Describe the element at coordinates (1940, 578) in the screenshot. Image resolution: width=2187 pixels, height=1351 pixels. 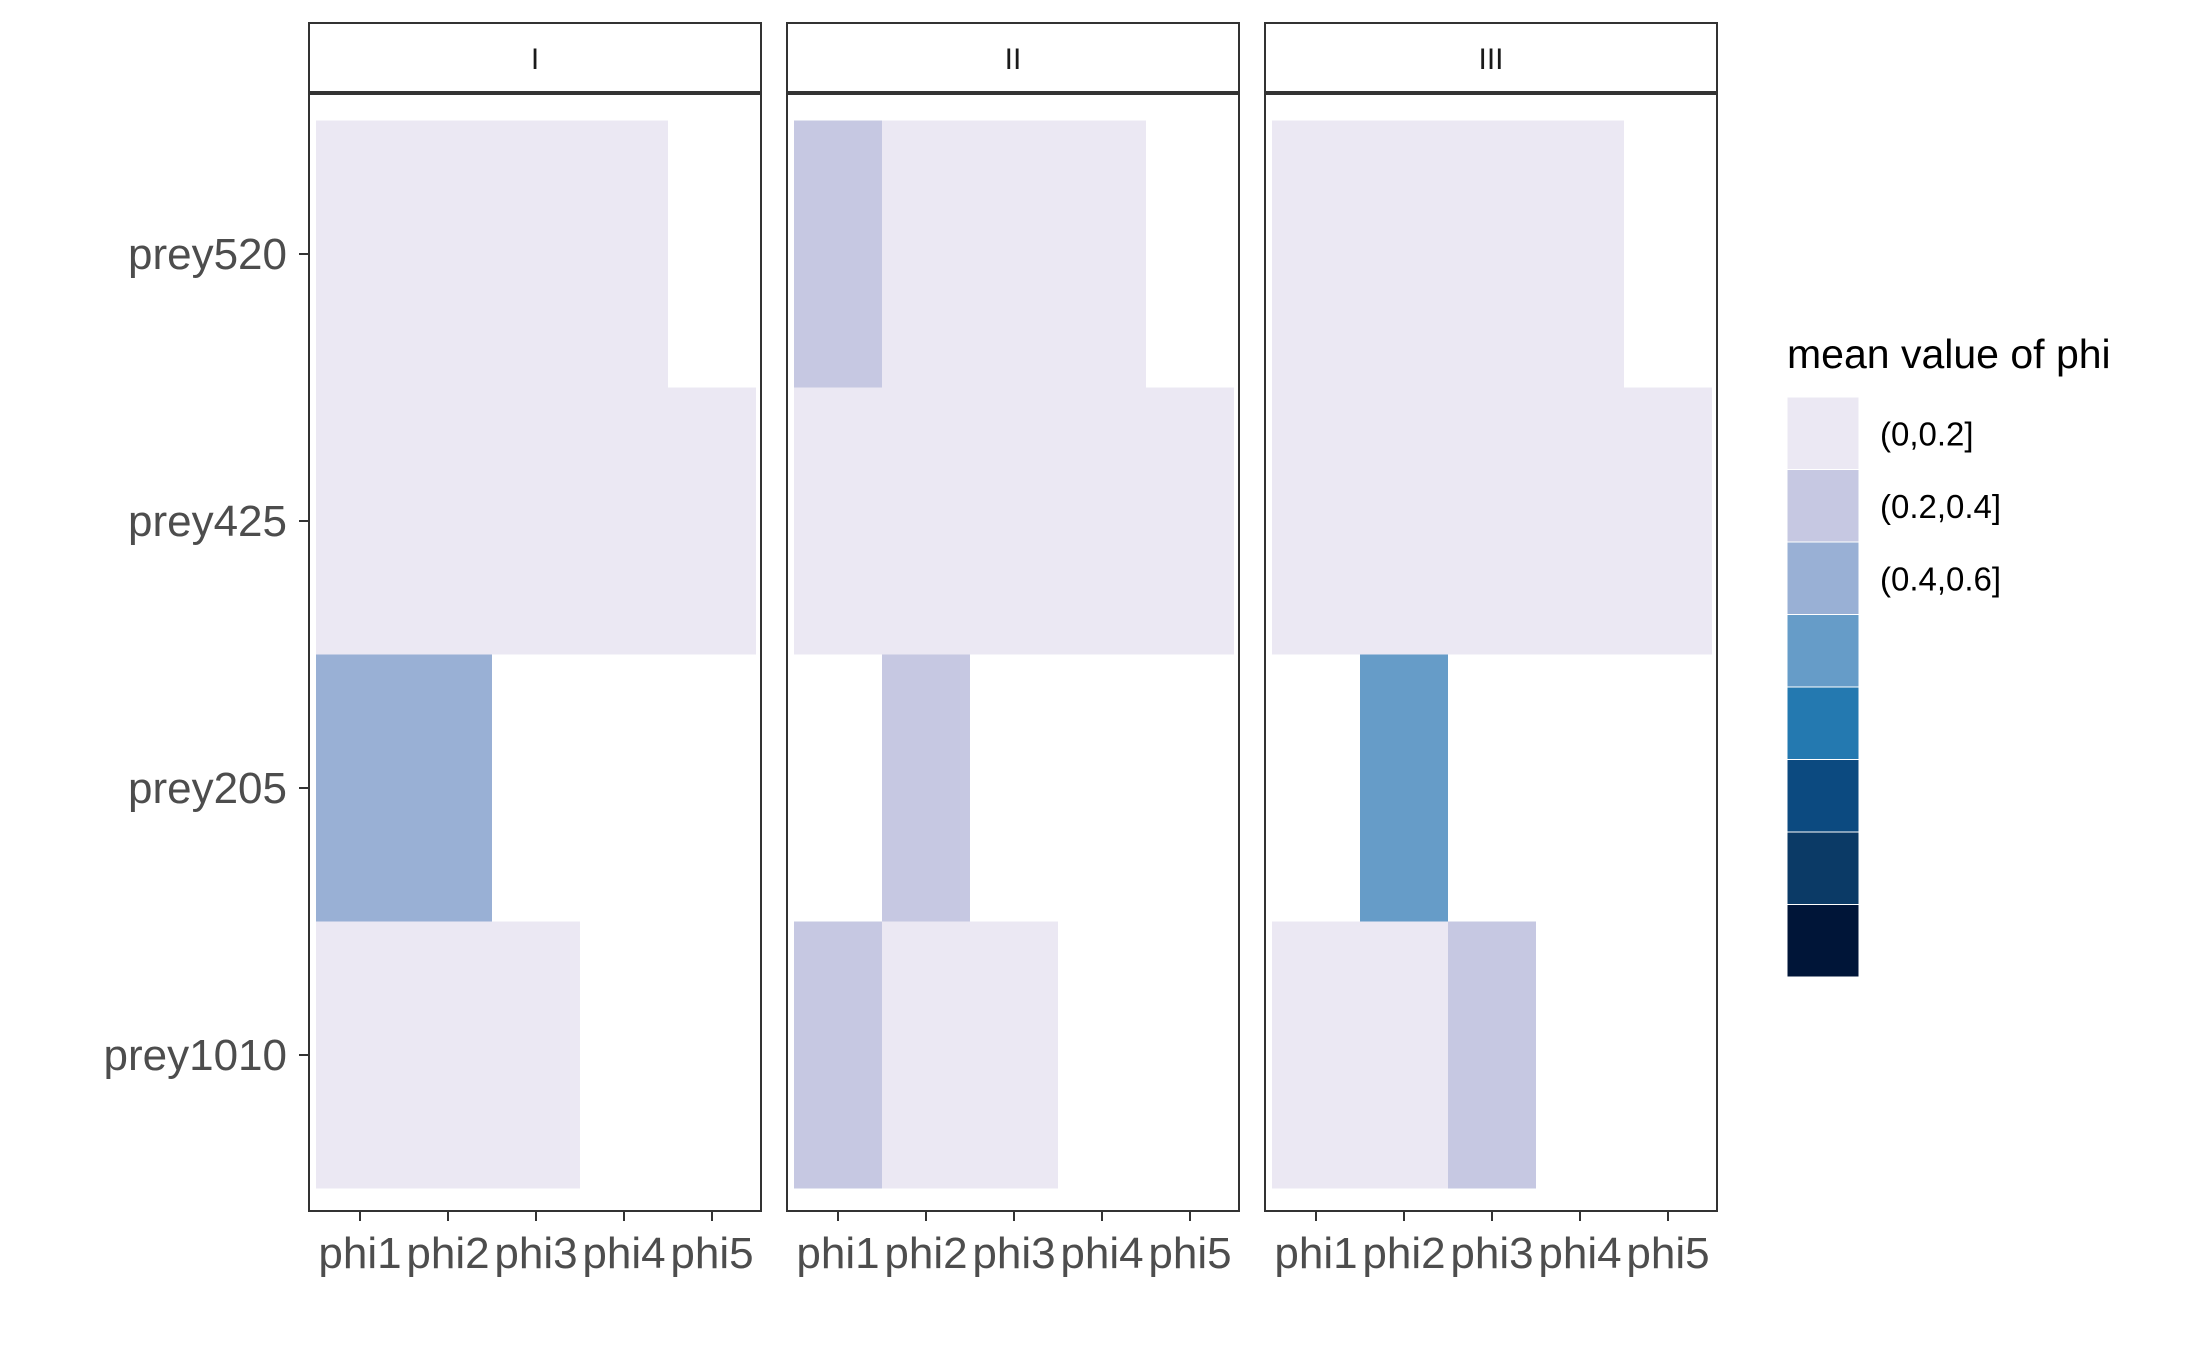
I see `legend-label: (0.4,0.6]` at that location.